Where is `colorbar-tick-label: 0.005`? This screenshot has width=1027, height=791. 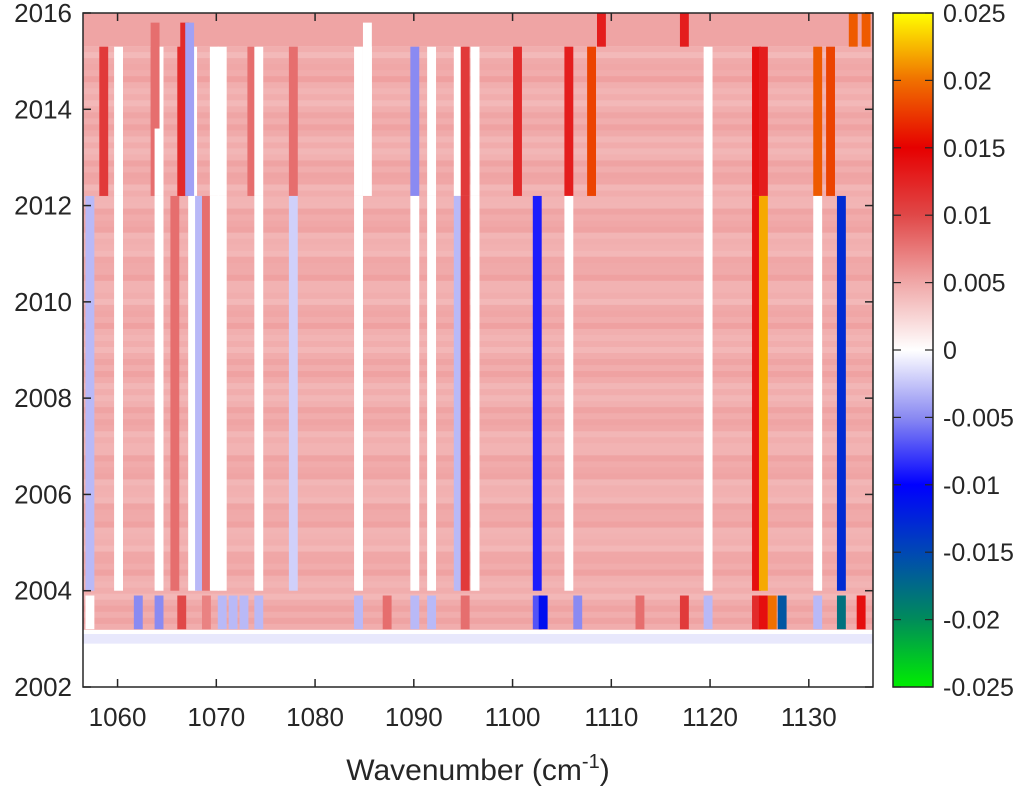
colorbar-tick-label: 0.005 is located at coordinates (974, 284).